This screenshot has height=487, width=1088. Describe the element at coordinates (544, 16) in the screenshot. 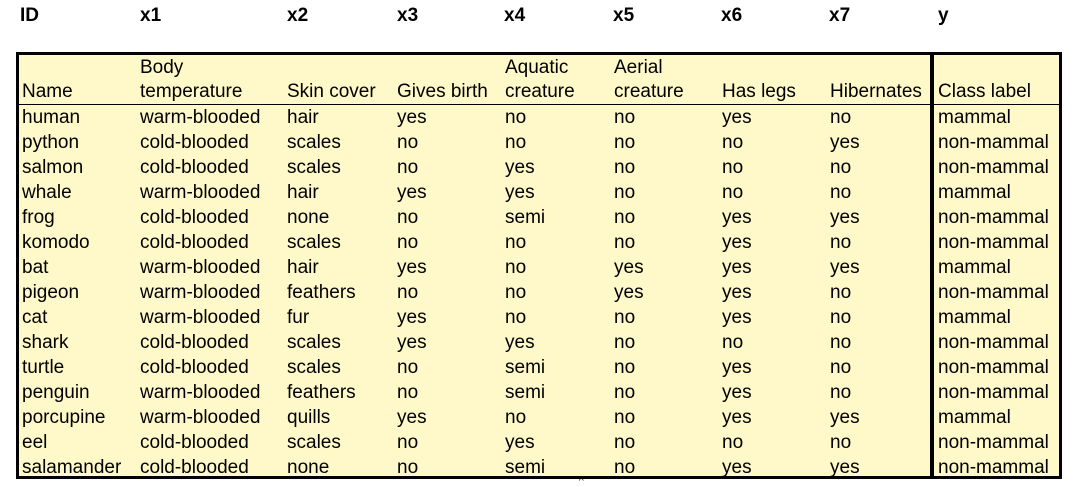

I see `id-row: ID x1 x2 x3 x4 x5 x6 x7 y` at that location.